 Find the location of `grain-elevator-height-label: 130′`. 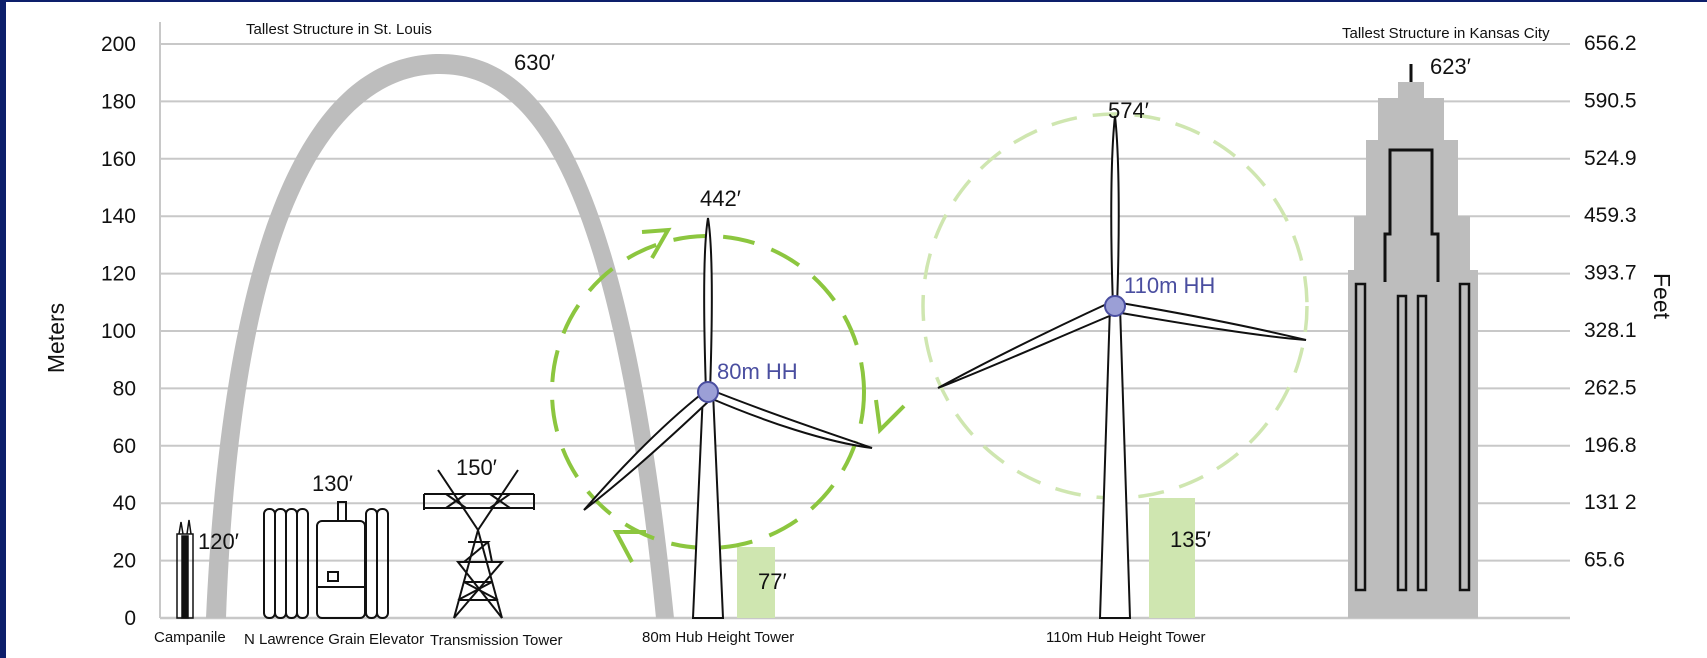

grain-elevator-height-label: 130′ is located at coordinates (332, 483).